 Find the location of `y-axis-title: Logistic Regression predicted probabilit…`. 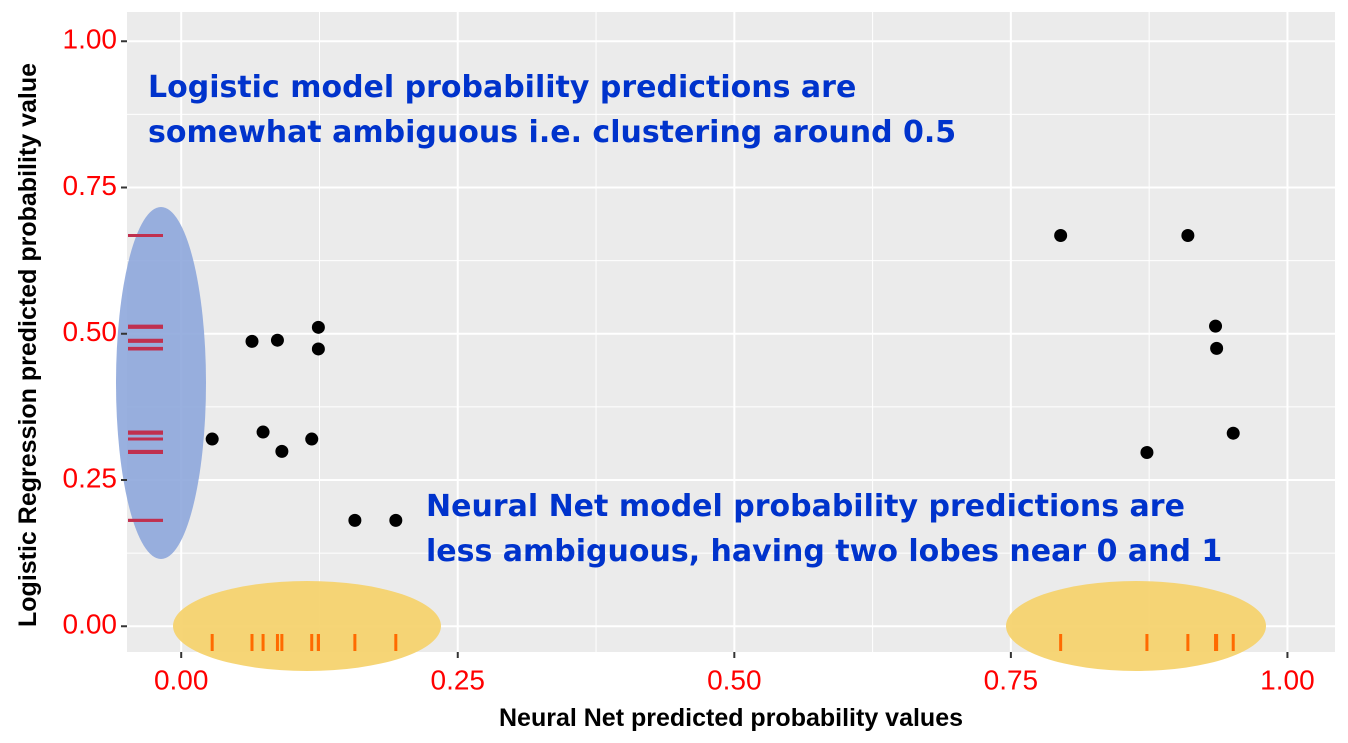

y-axis-title: Logistic Regression predicted probabilit… is located at coordinates (28, 345).